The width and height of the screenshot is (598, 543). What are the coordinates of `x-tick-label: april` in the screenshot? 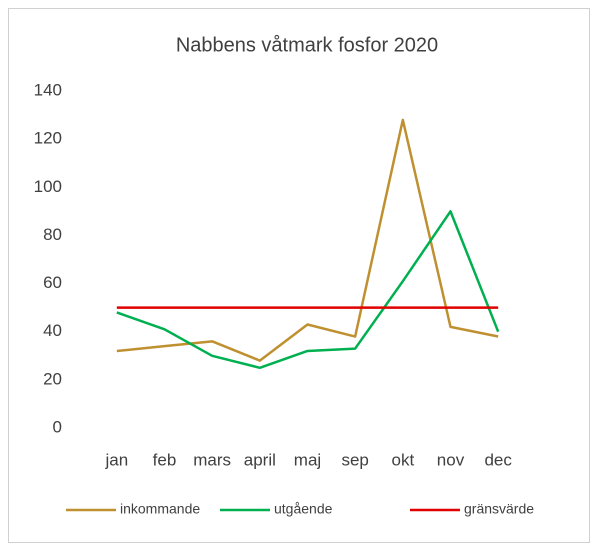 It's located at (260, 459).